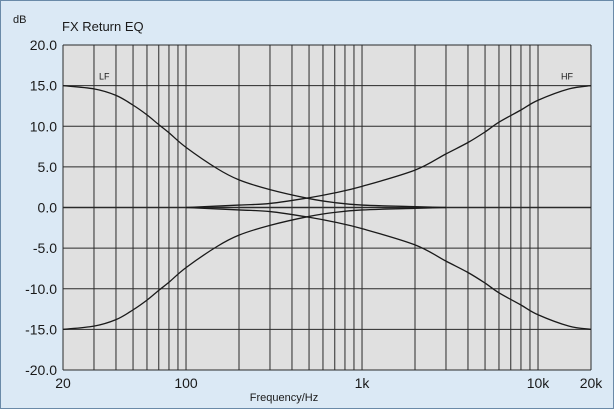  I want to click on series-label-hf: HF, so click(567, 77).